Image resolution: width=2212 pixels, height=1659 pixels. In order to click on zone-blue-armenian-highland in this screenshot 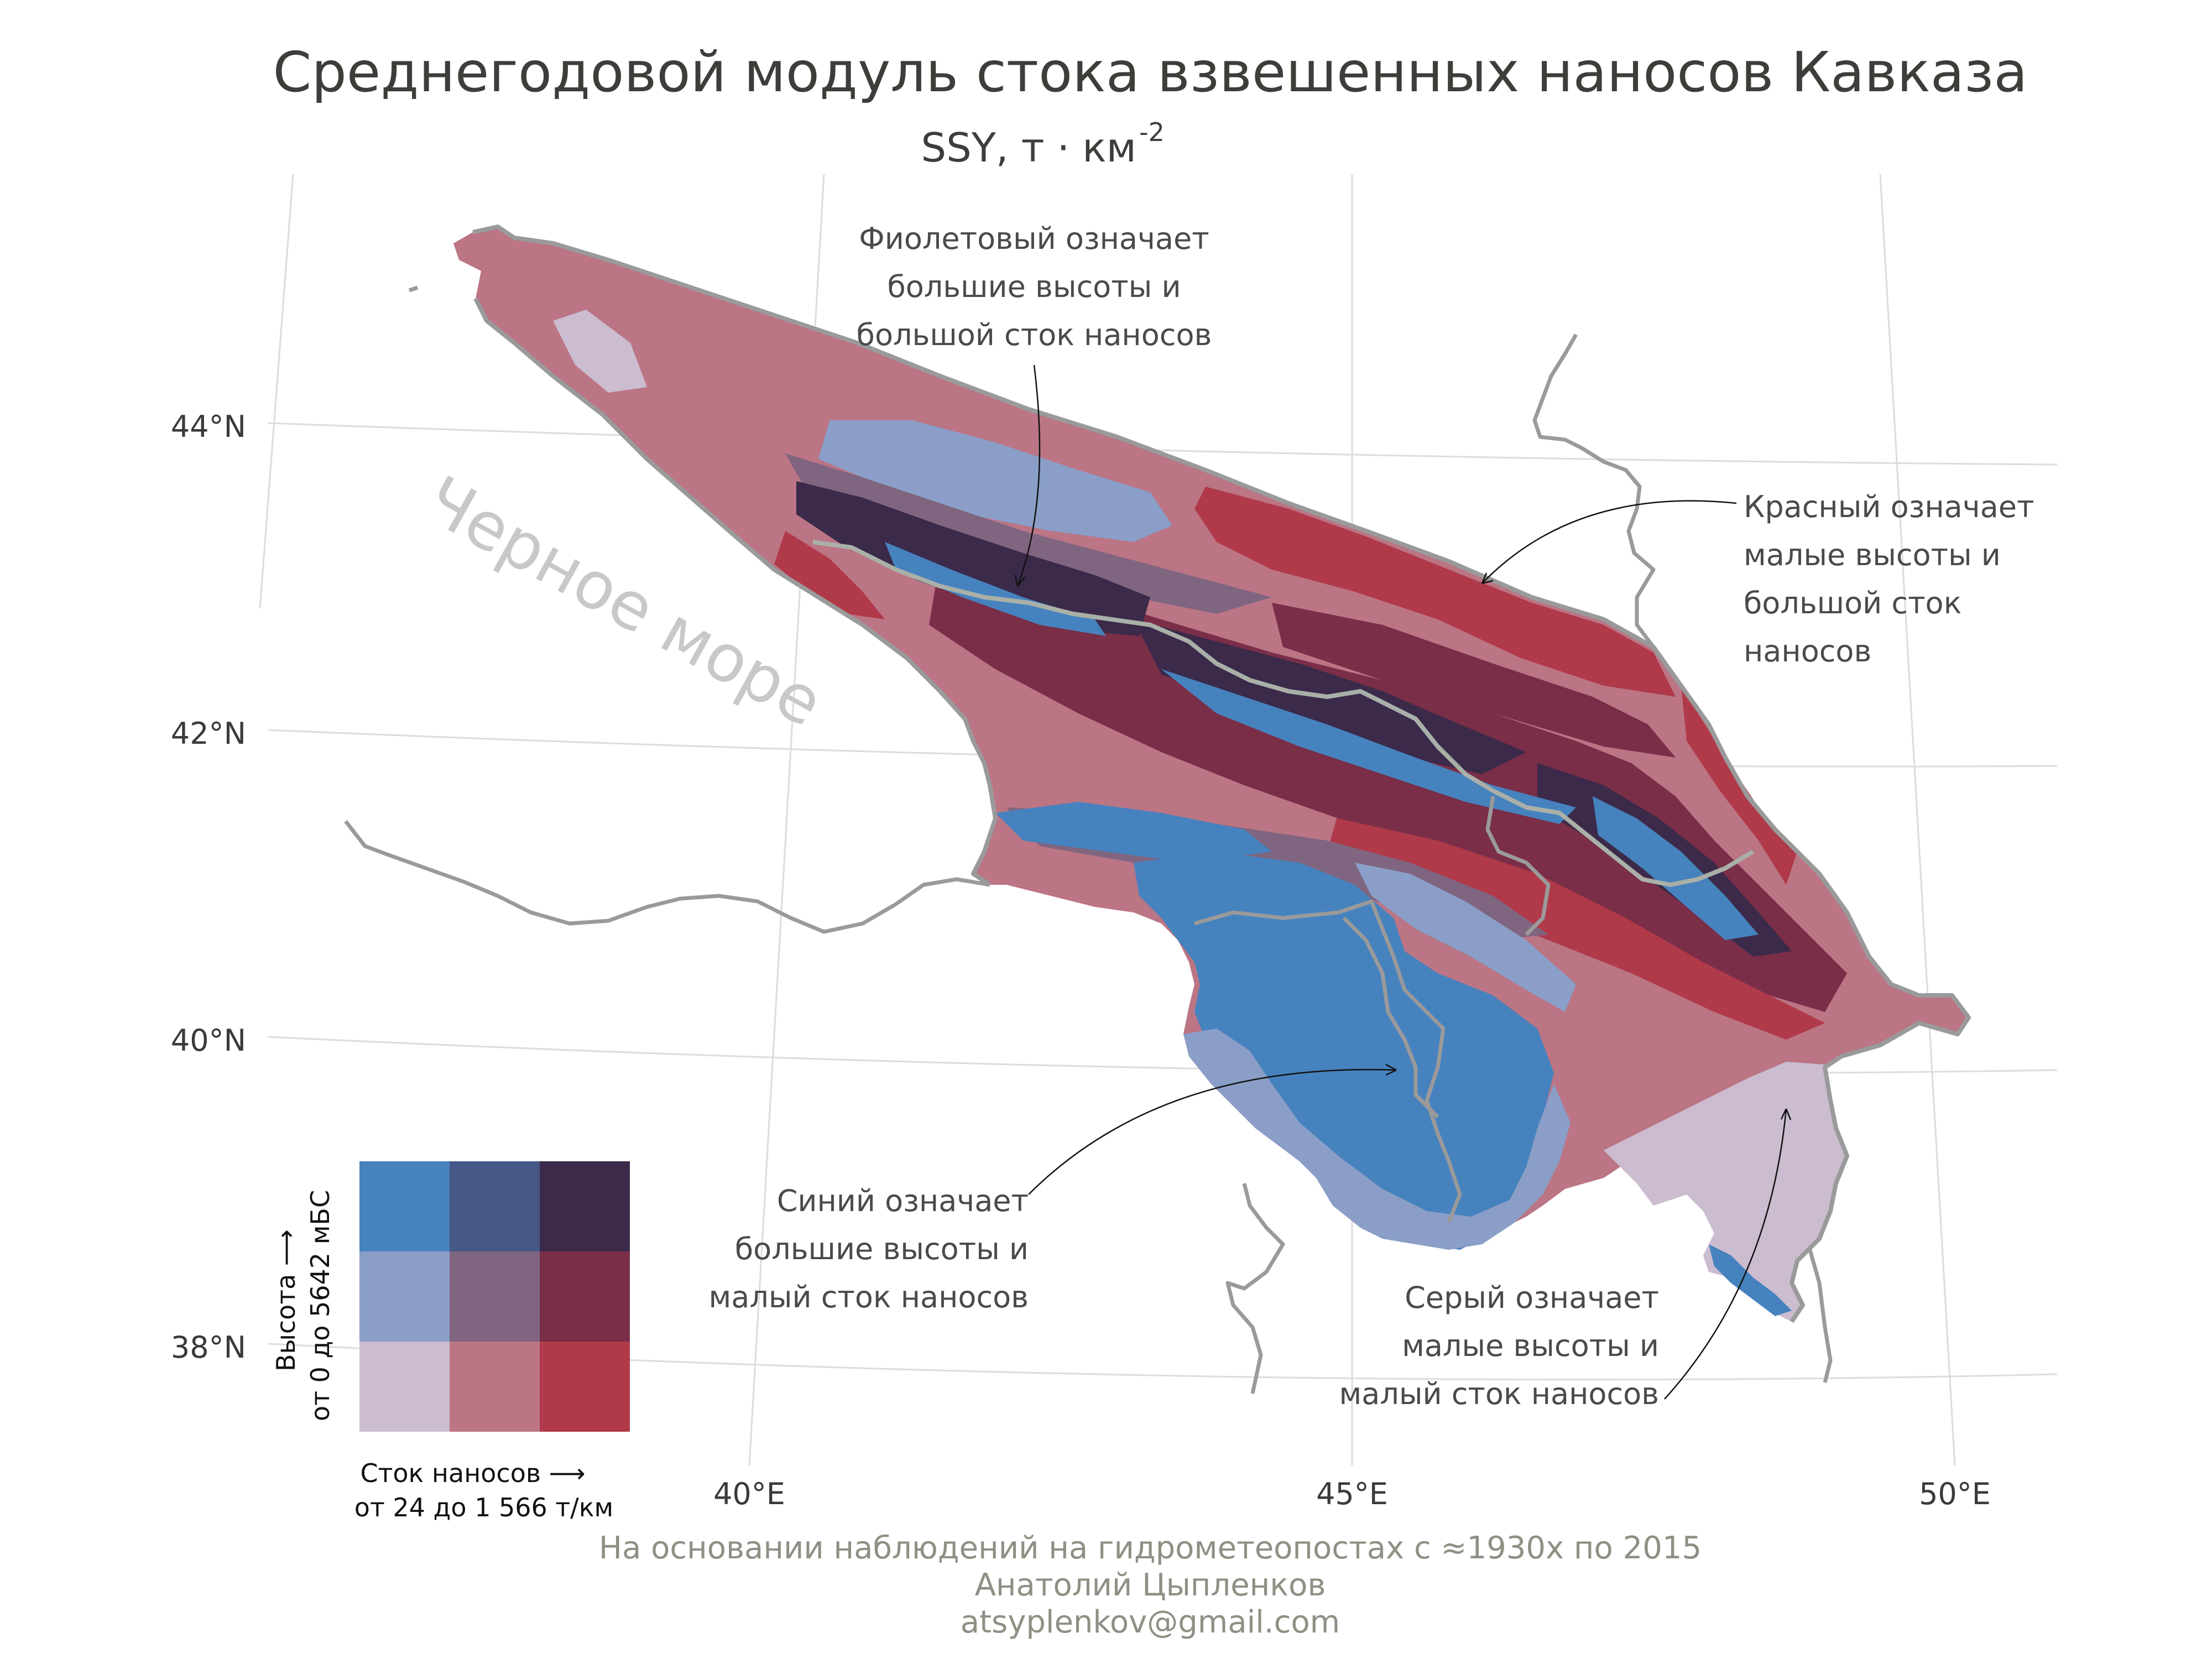, I will do `click(1344, 1051)`.